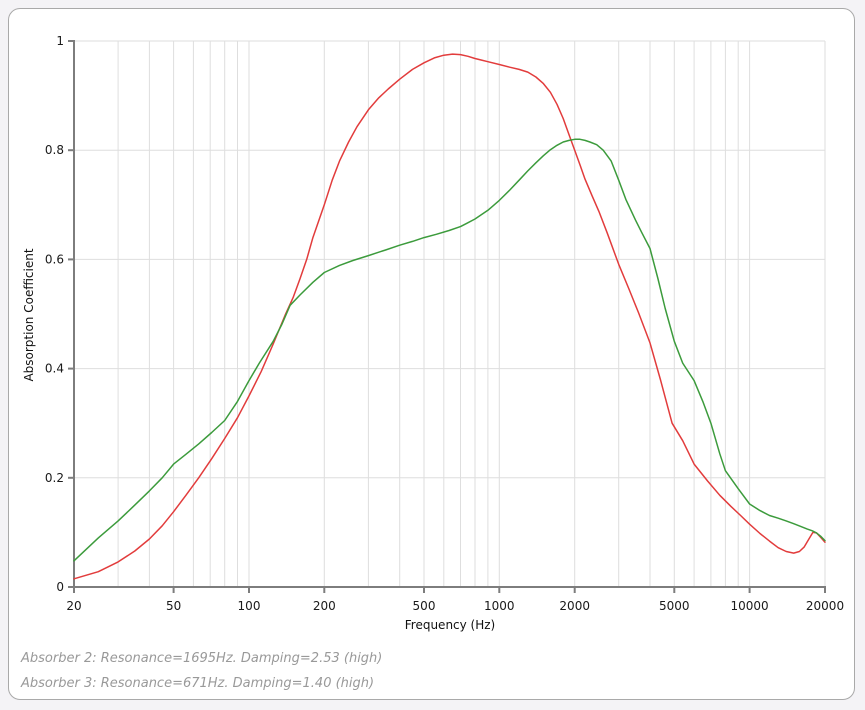  What do you see at coordinates (54, 478) in the screenshot?
I see `y-tick-label: 0.2` at bounding box center [54, 478].